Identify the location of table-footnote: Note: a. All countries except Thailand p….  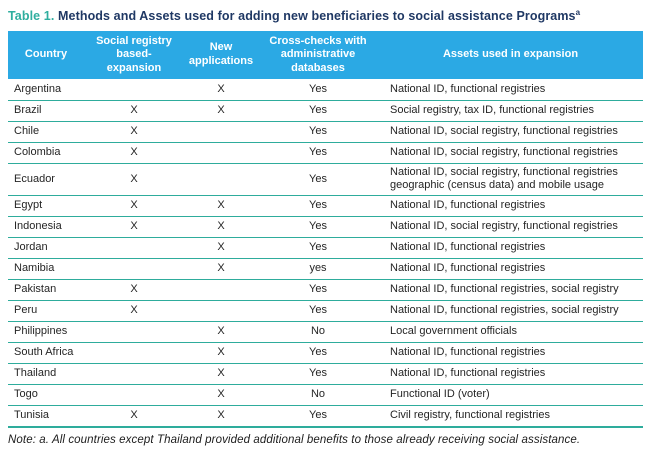
(294, 439).